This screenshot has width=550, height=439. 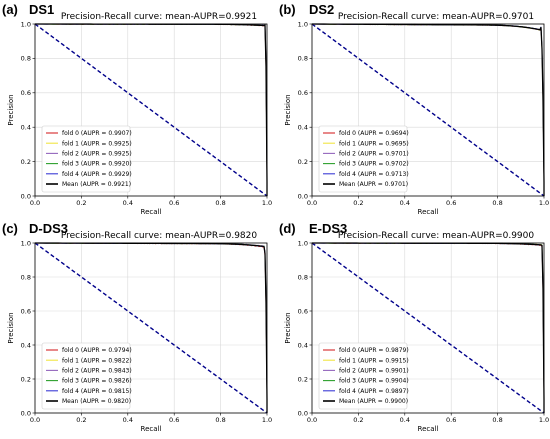 I want to click on legend-entry: fold 2 (AUPR = 0.9843), so click(x=97, y=371).